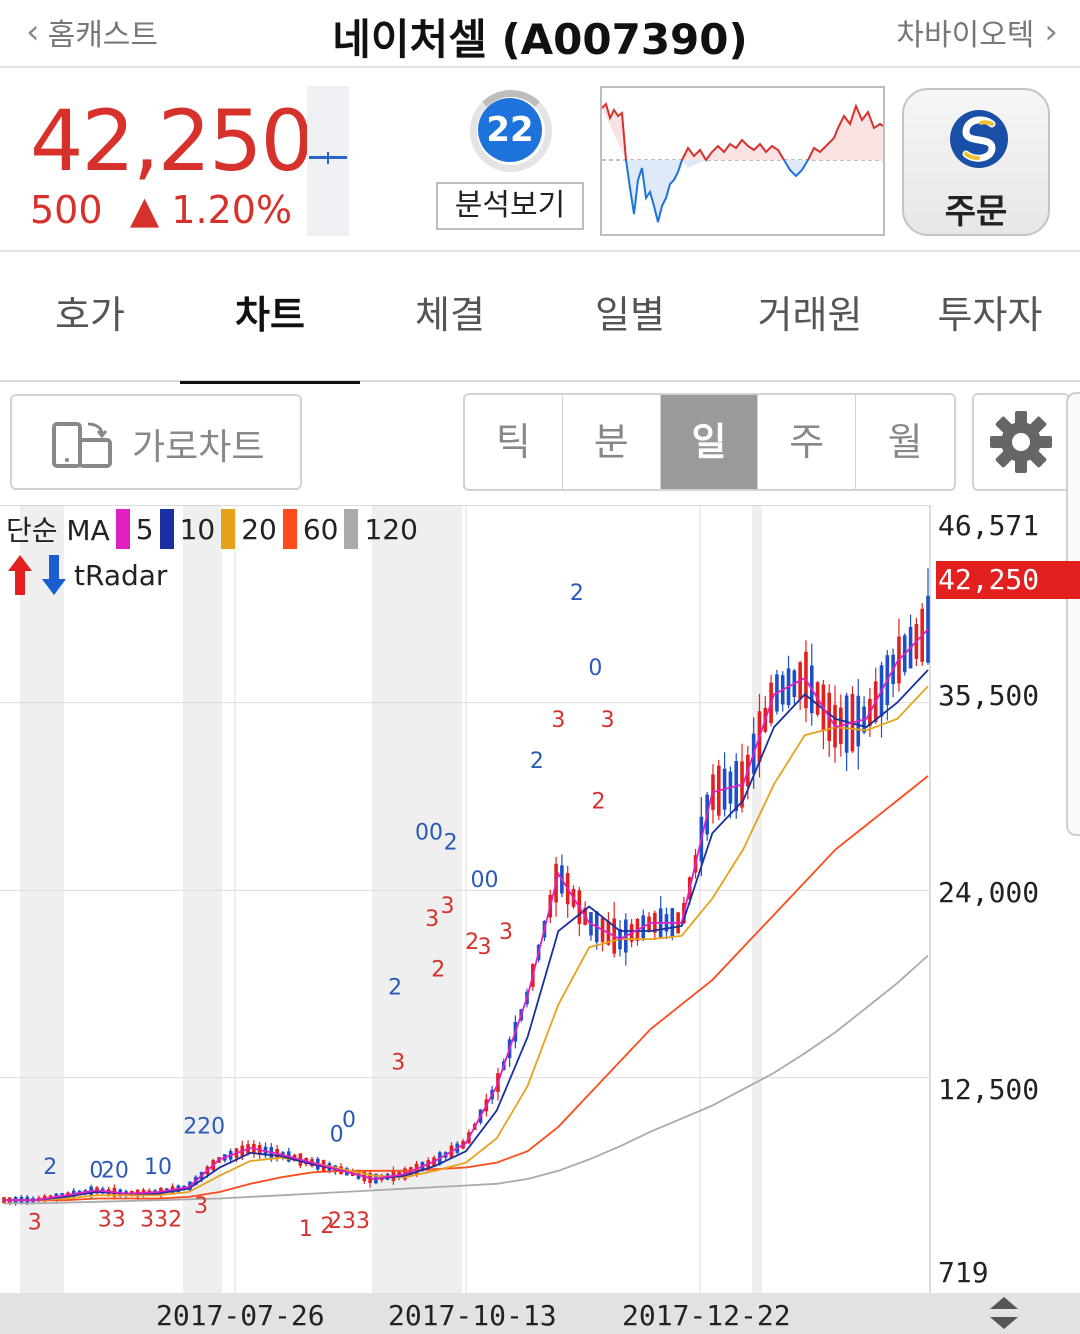  What do you see at coordinates (172, 141) in the screenshot?
I see `current-price: 42,250` at bounding box center [172, 141].